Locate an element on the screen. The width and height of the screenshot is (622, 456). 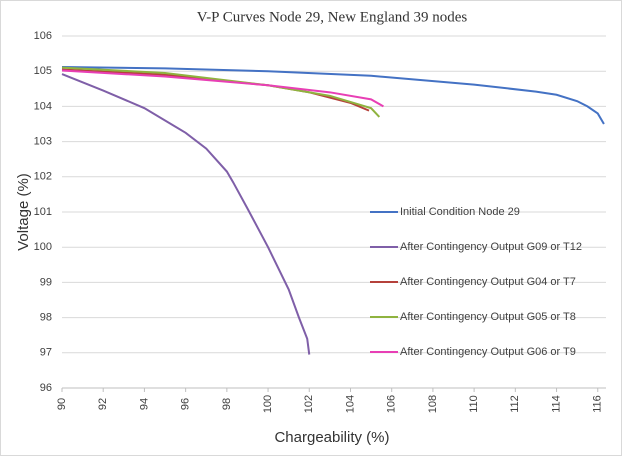
y-tick-label: 101 is located at coordinates (43, 212).